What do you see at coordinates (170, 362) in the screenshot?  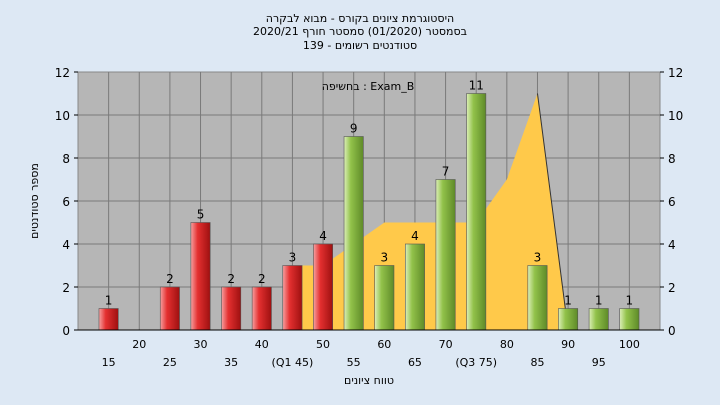 I see `x-tick-label: 25` at bounding box center [170, 362].